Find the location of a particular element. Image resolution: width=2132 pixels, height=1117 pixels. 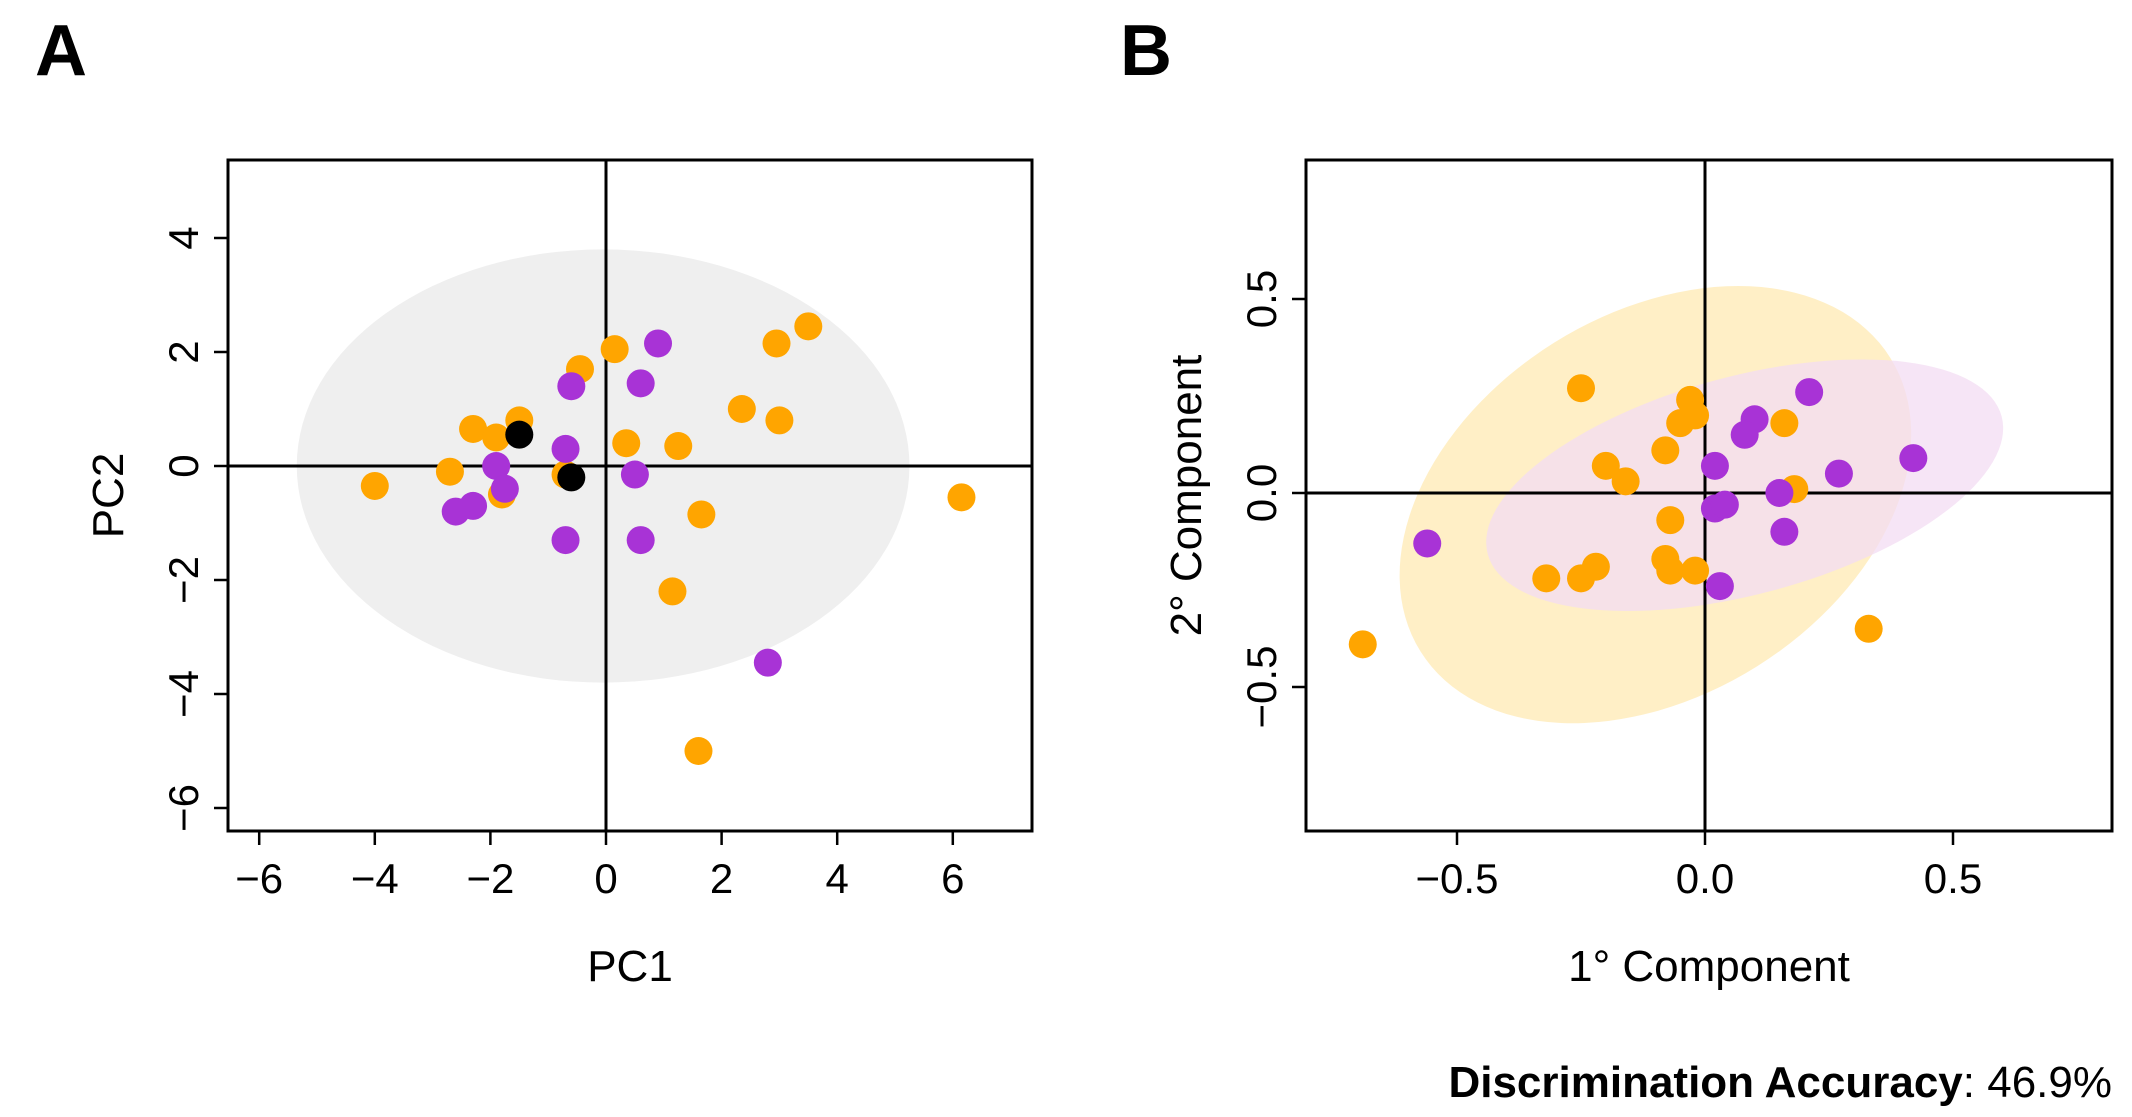

y-tick-label: −6 is located at coordinates (183, 808).